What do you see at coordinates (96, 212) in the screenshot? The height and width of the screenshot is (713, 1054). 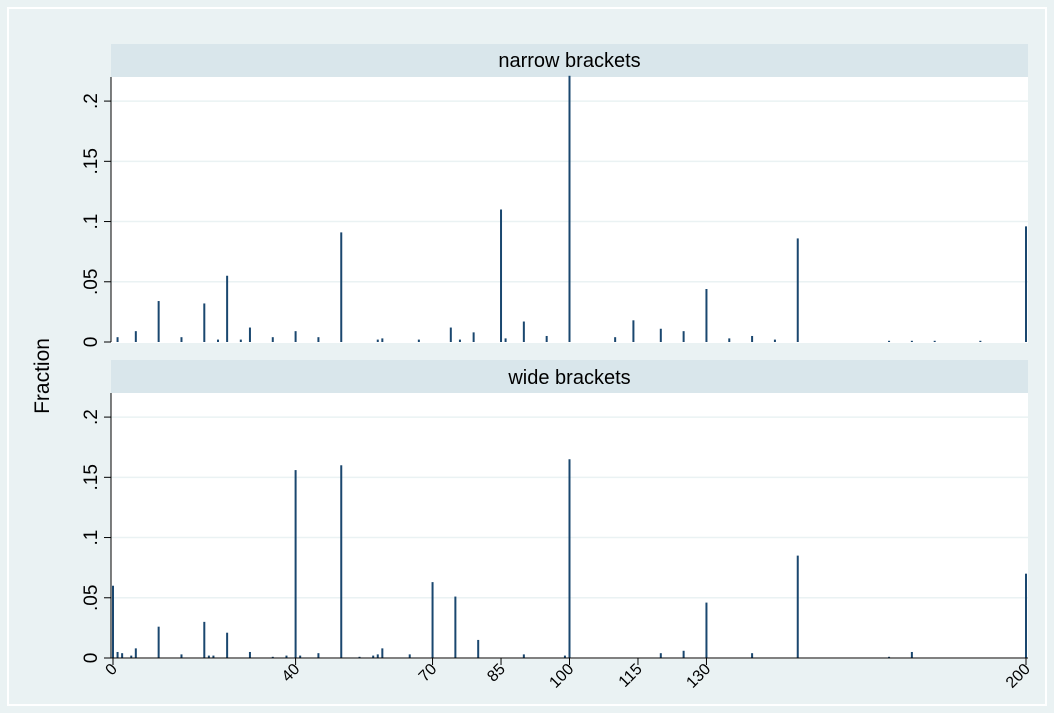 I see `y-axis-narrow-brackets: 0 .05 .1 .15 .2` at bounding box center [96, 212].